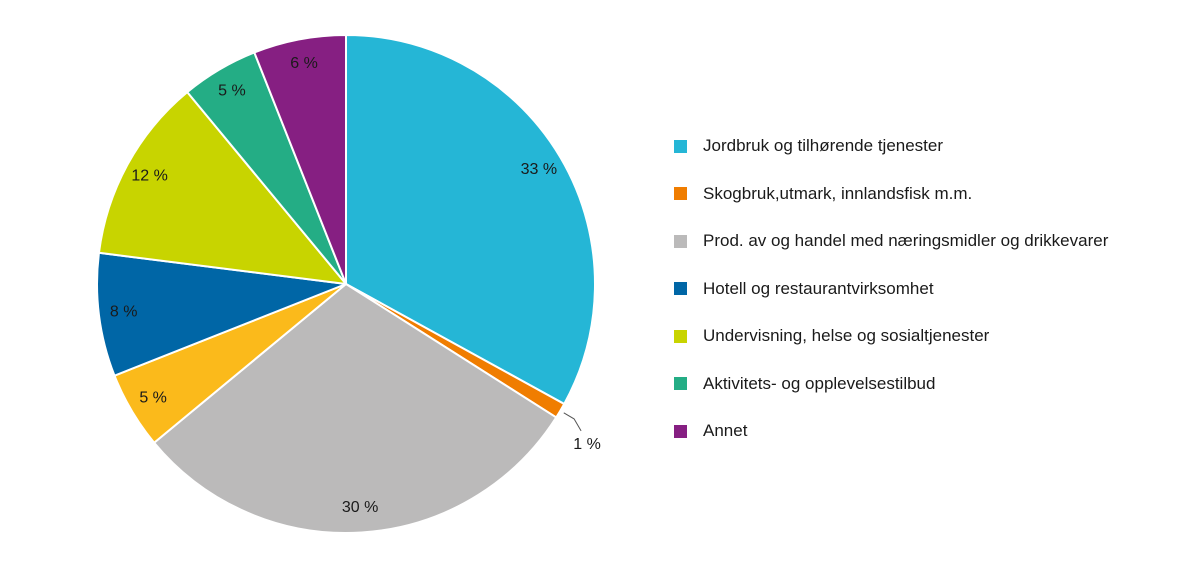 The width and height of the screenshot is (1200, 569). What do you see at coordinates (846, 335) in the screenshot?
I see `legend-label: Undervisning, helse og sosialtjenester` at bounding box center [846, 335].